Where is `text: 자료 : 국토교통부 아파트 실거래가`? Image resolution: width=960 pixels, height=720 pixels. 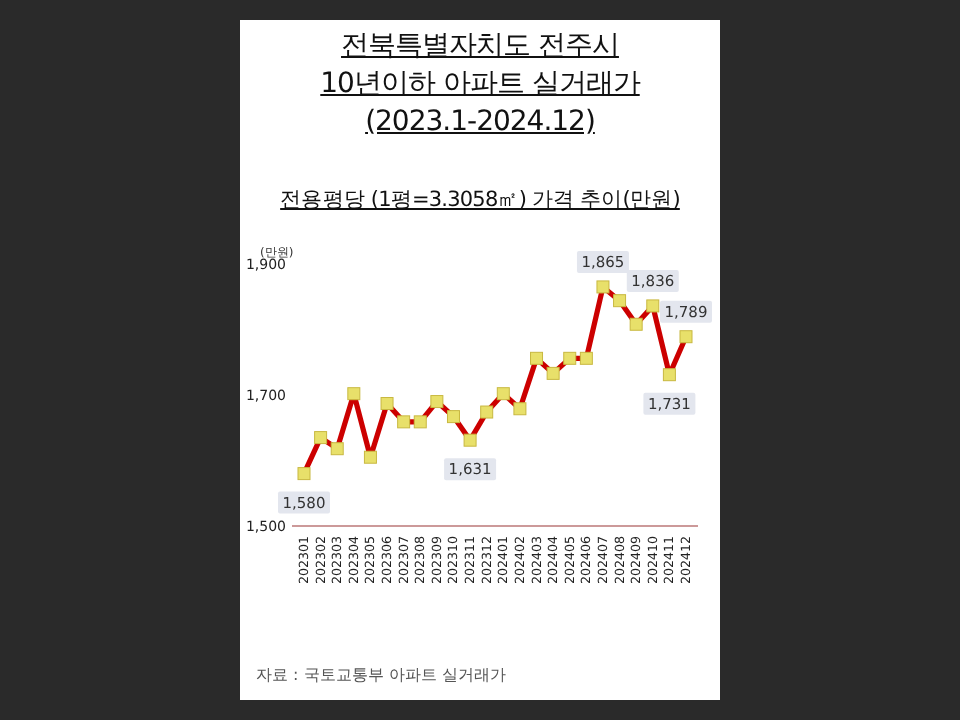
text: 자료 : 국토교통부 아파트 실거래가 is located at coordinates (381, 675).